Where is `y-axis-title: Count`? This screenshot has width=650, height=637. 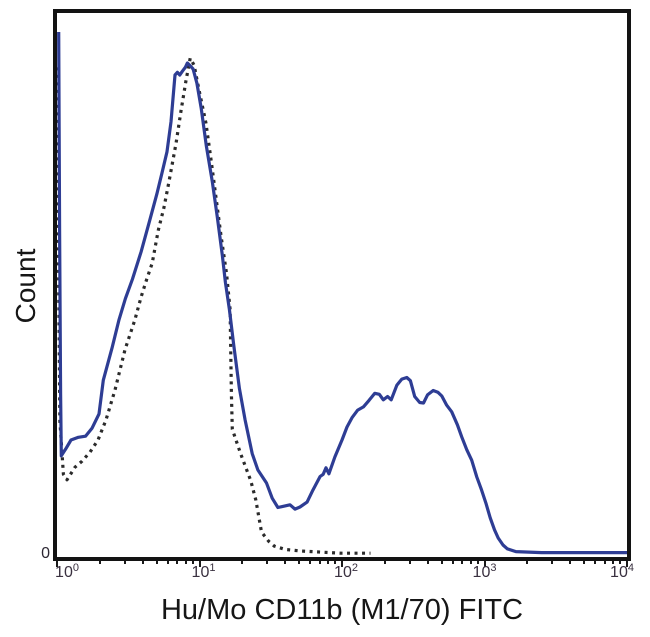
y-axis-title: Count is located at coordinates (25, 286).